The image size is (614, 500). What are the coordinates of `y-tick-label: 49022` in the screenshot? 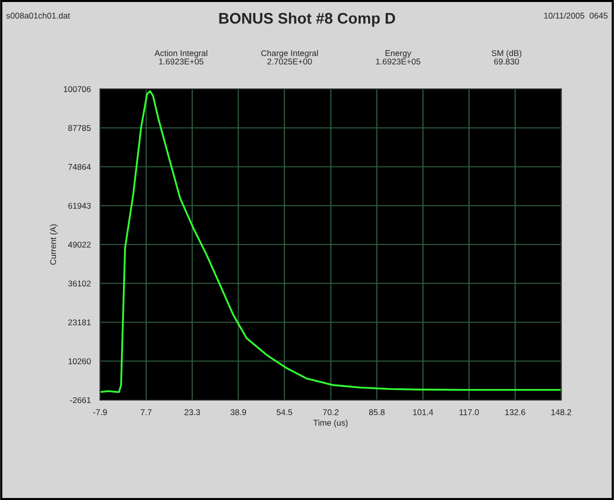 It's located at (79, 245).